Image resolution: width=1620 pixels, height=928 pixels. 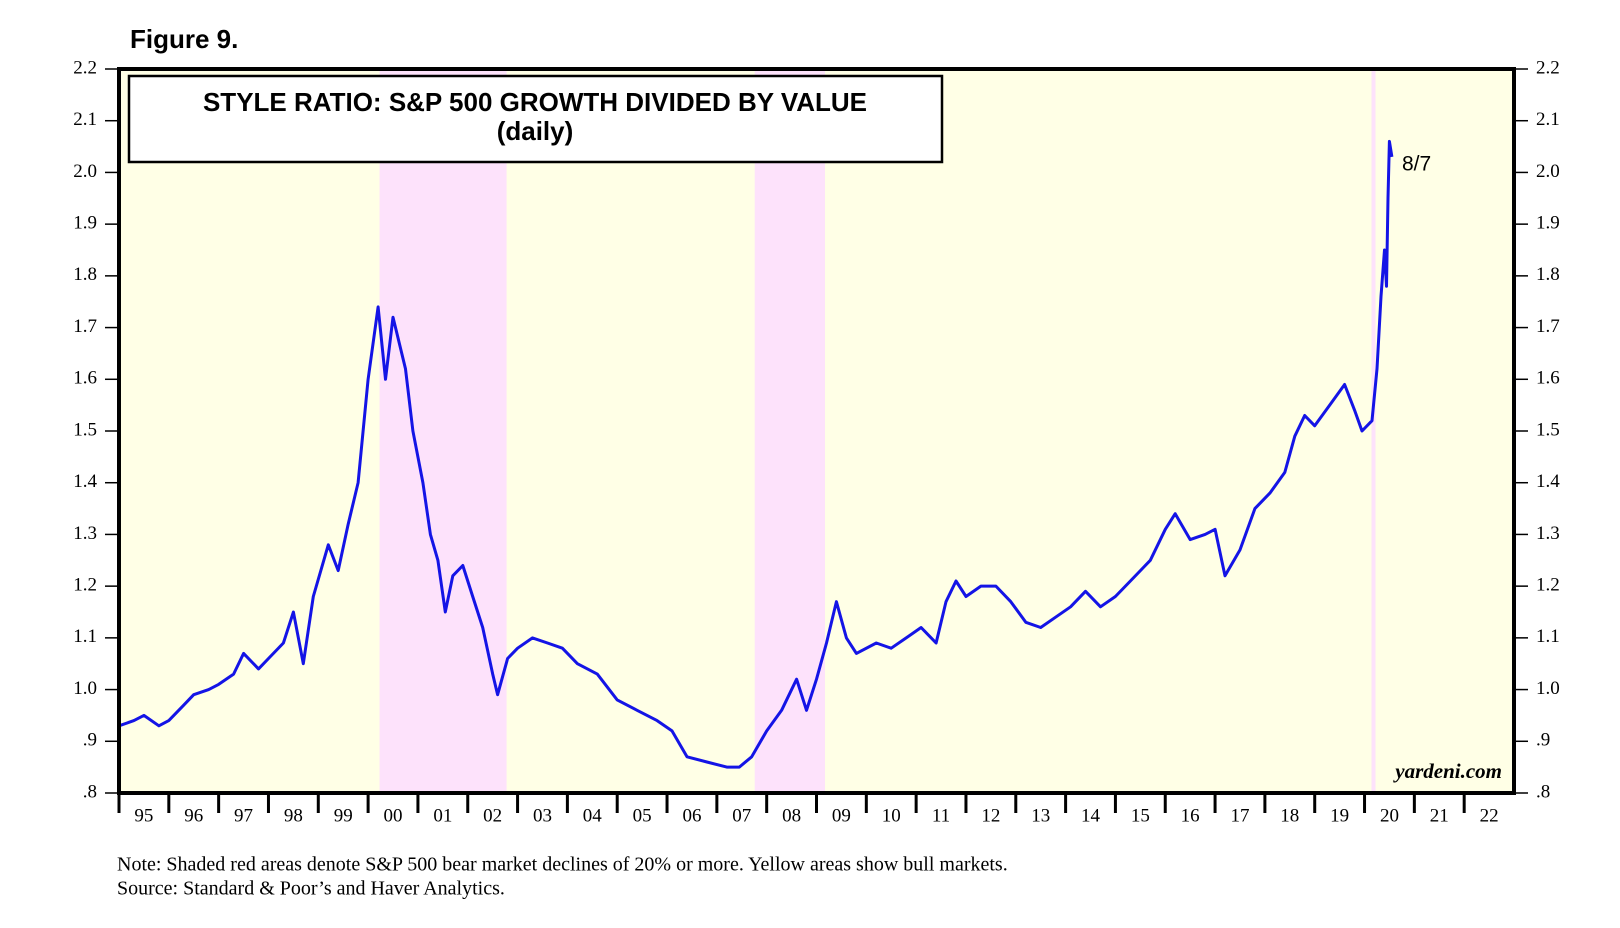 I want to click on y-tick-label: .9, so click(x=90, y=740).